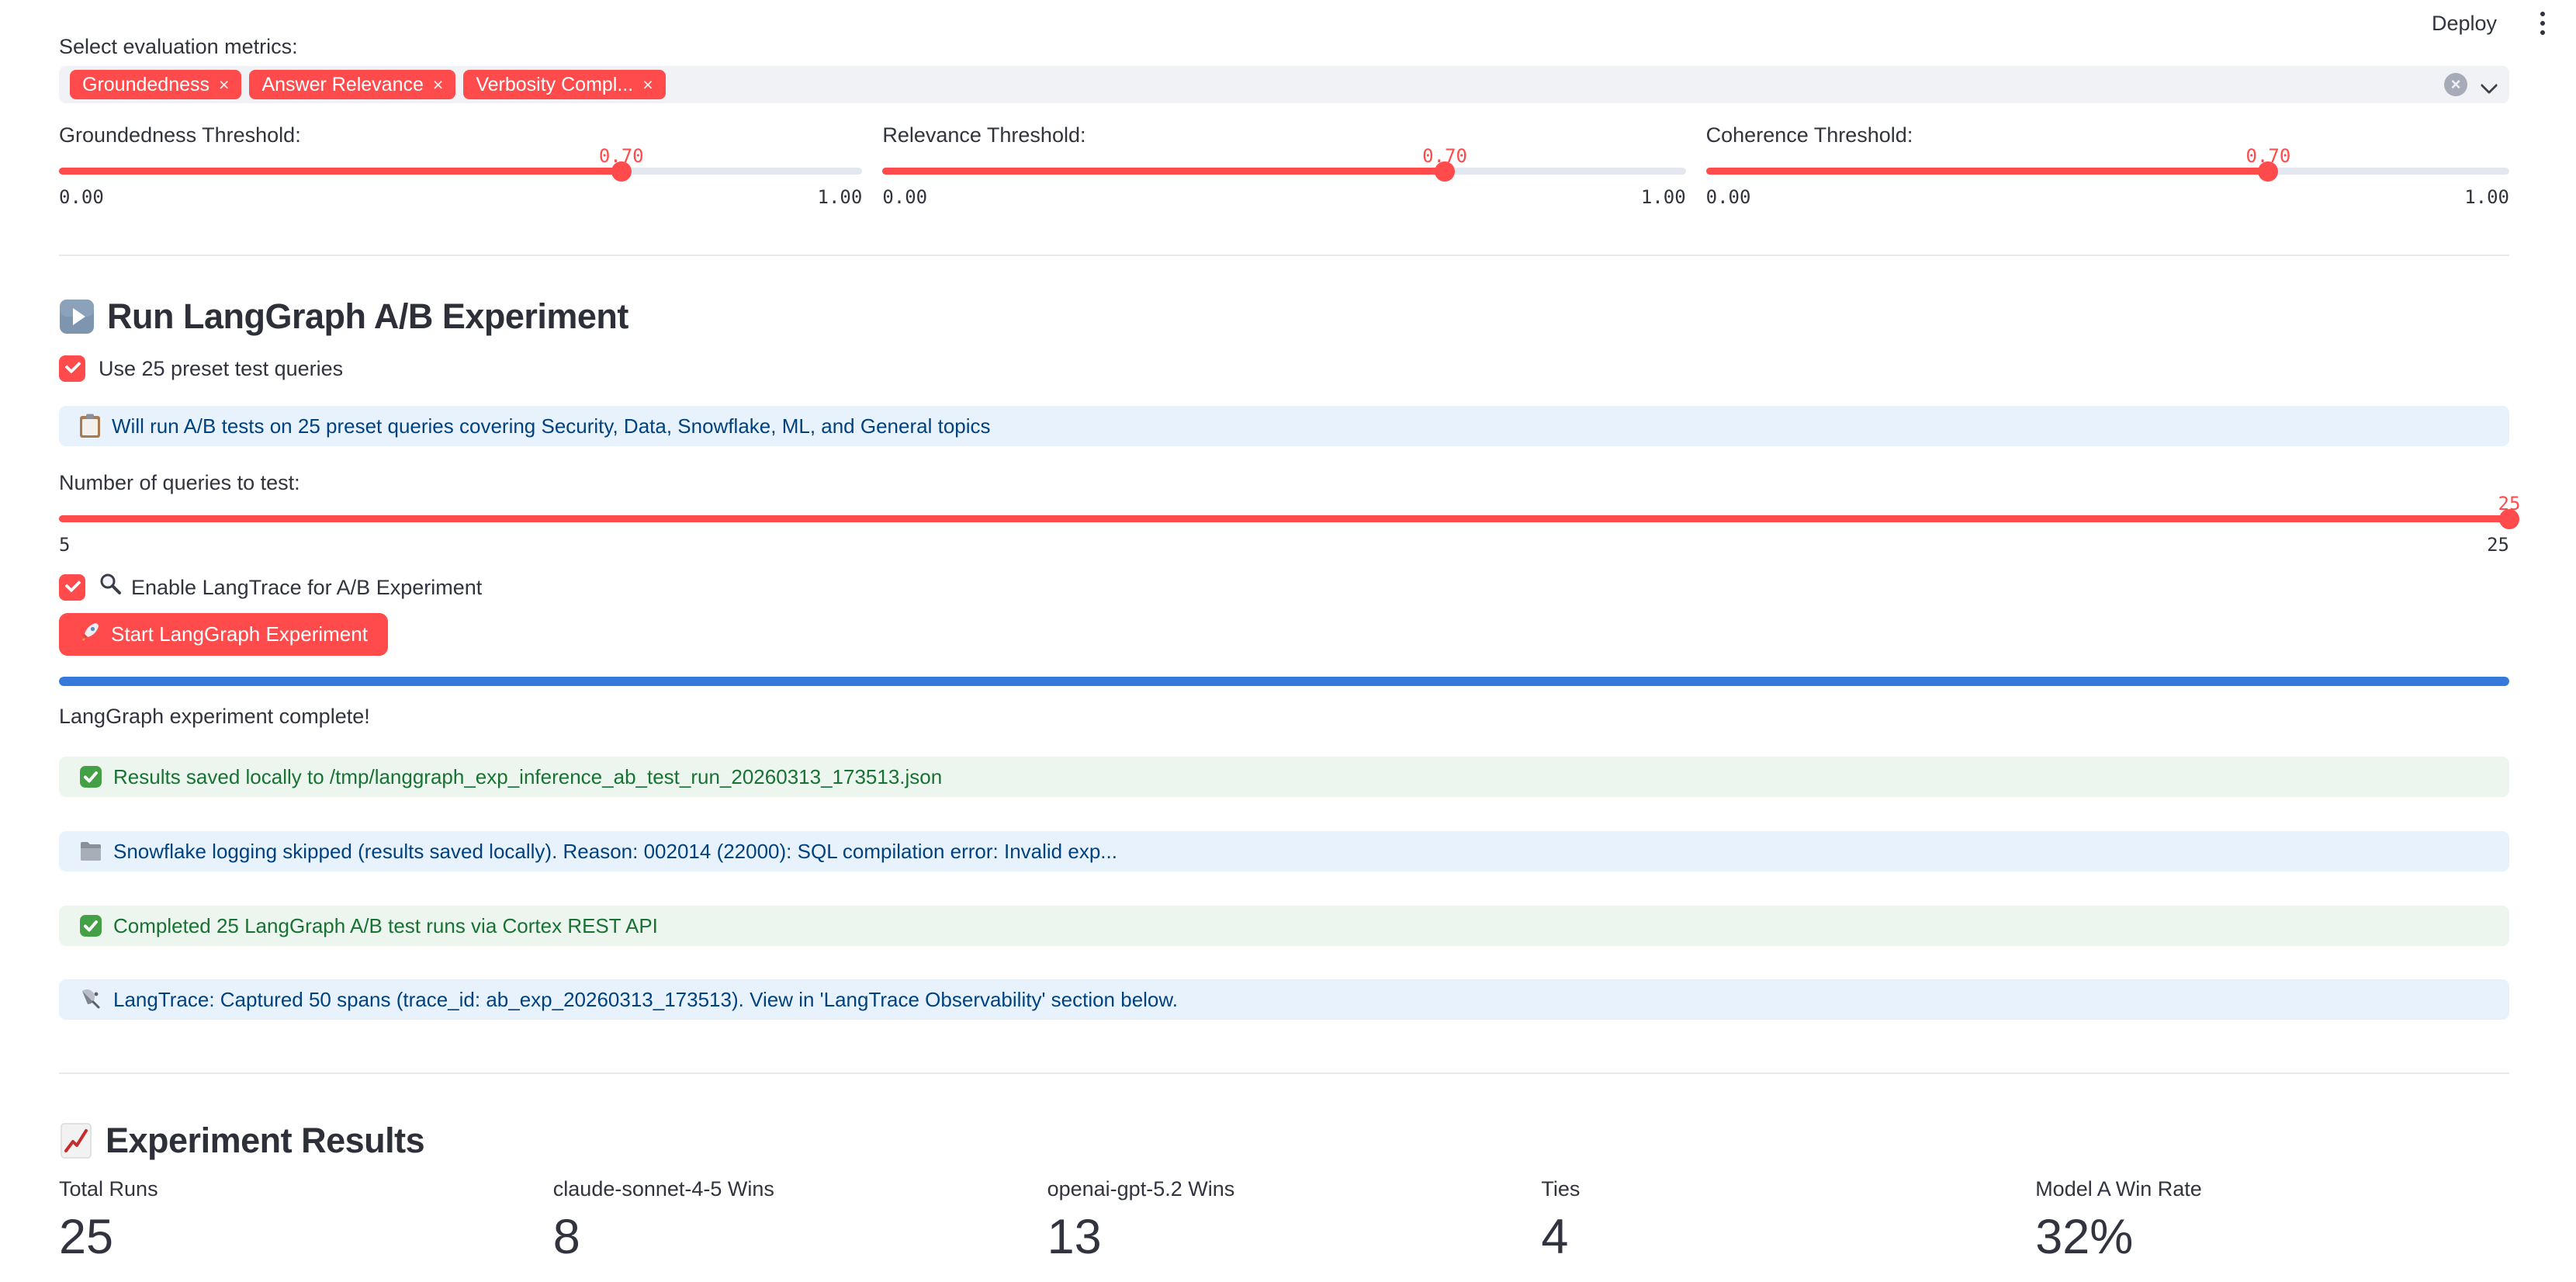  What do you see at coordinates (1555, 1237) in the screenshot?
I see `metric-value: 4` at bounding box center [1555, 1237].